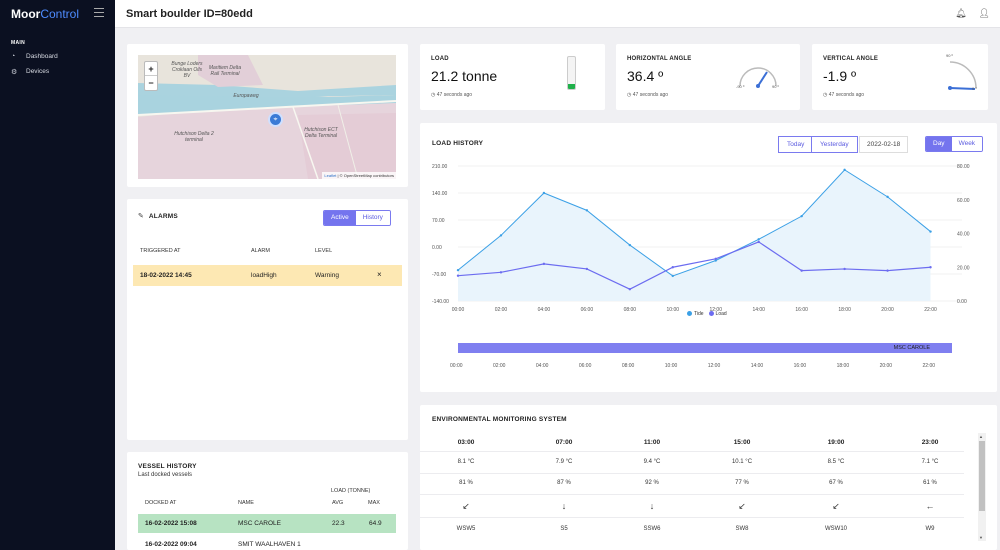  What do you see at coordinates (967, 144) in the screenshot?
I see `range-week-button: Week` at bounding box center [967, 144].